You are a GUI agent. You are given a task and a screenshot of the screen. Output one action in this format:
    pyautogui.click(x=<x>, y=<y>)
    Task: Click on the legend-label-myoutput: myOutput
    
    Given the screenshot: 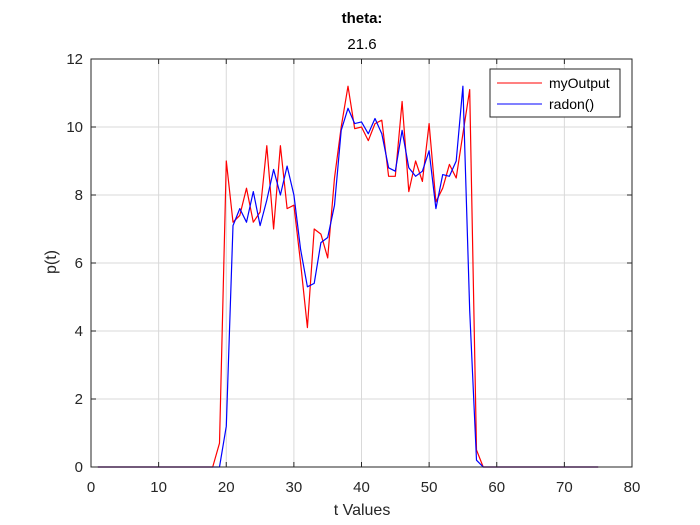 What is the action you would take?
    pyautogui.click(x=579, y=83)
    